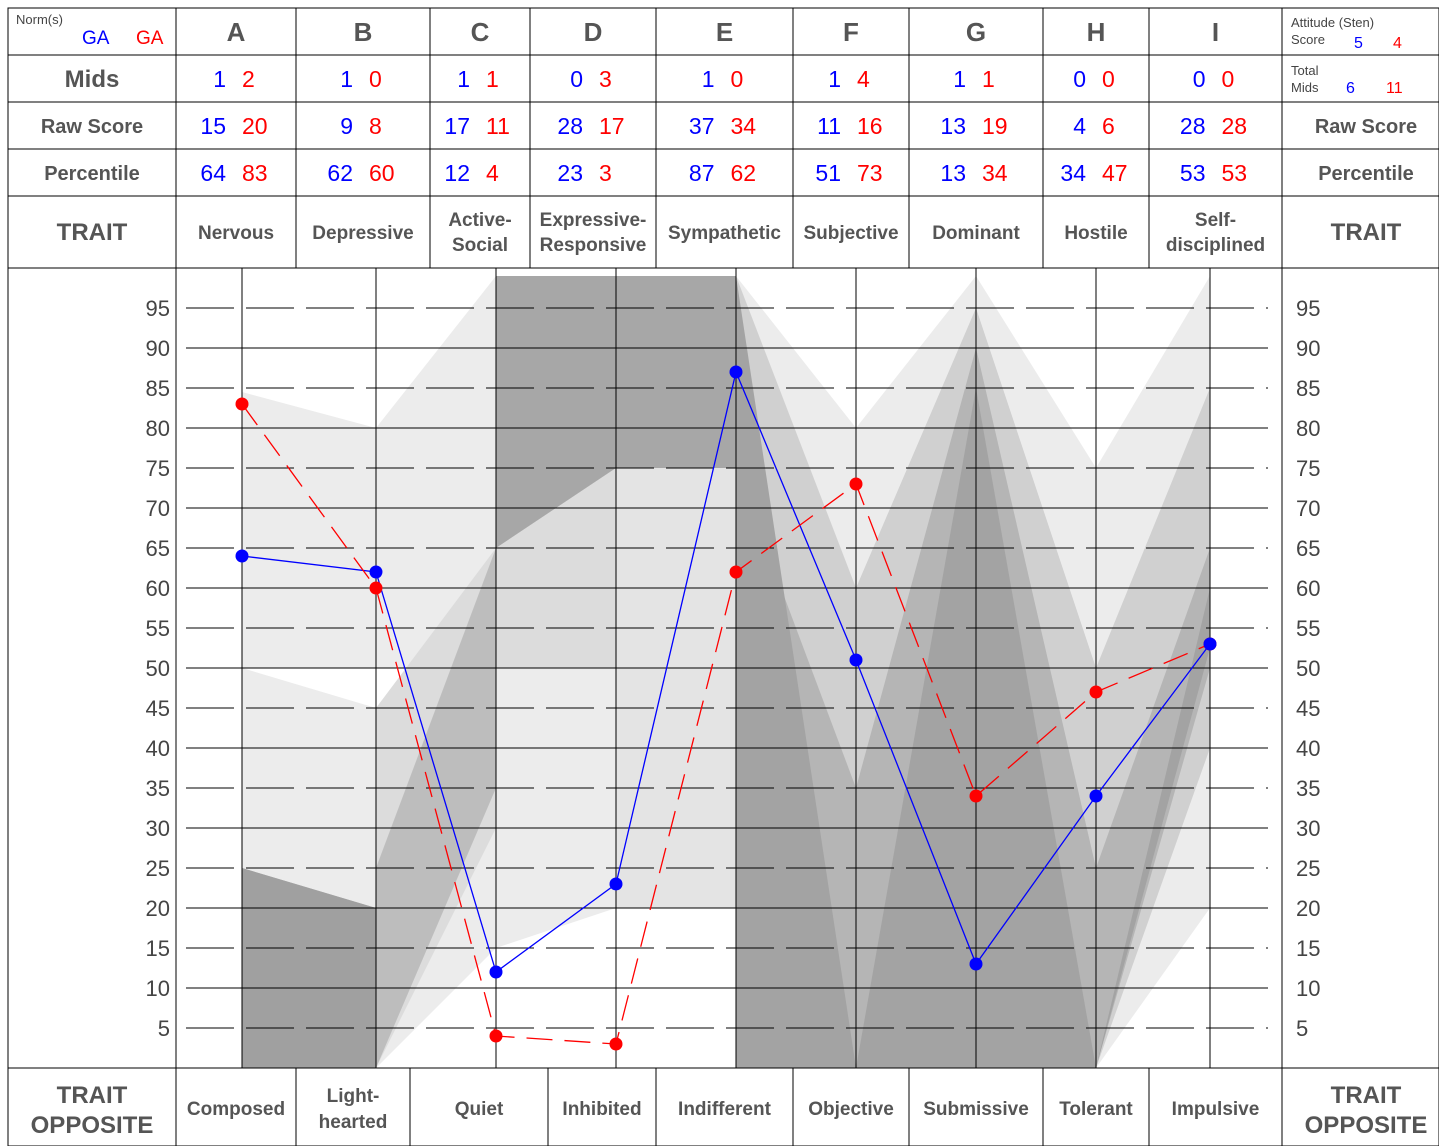 The height and width of the screenshot is (1146, 1439). What do you see at coordinates (255, 173) in the screenshot?
I see `pct-red-A: 83` at bounding box center [255, 173].